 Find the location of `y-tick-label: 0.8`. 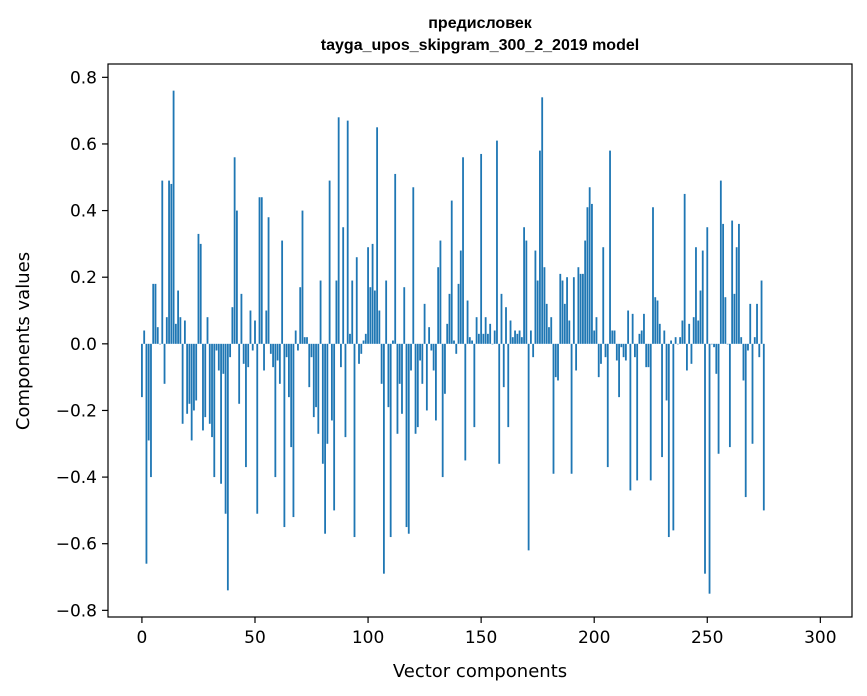

y-tick-label: 0.8 is located at coordinates (83, 78).